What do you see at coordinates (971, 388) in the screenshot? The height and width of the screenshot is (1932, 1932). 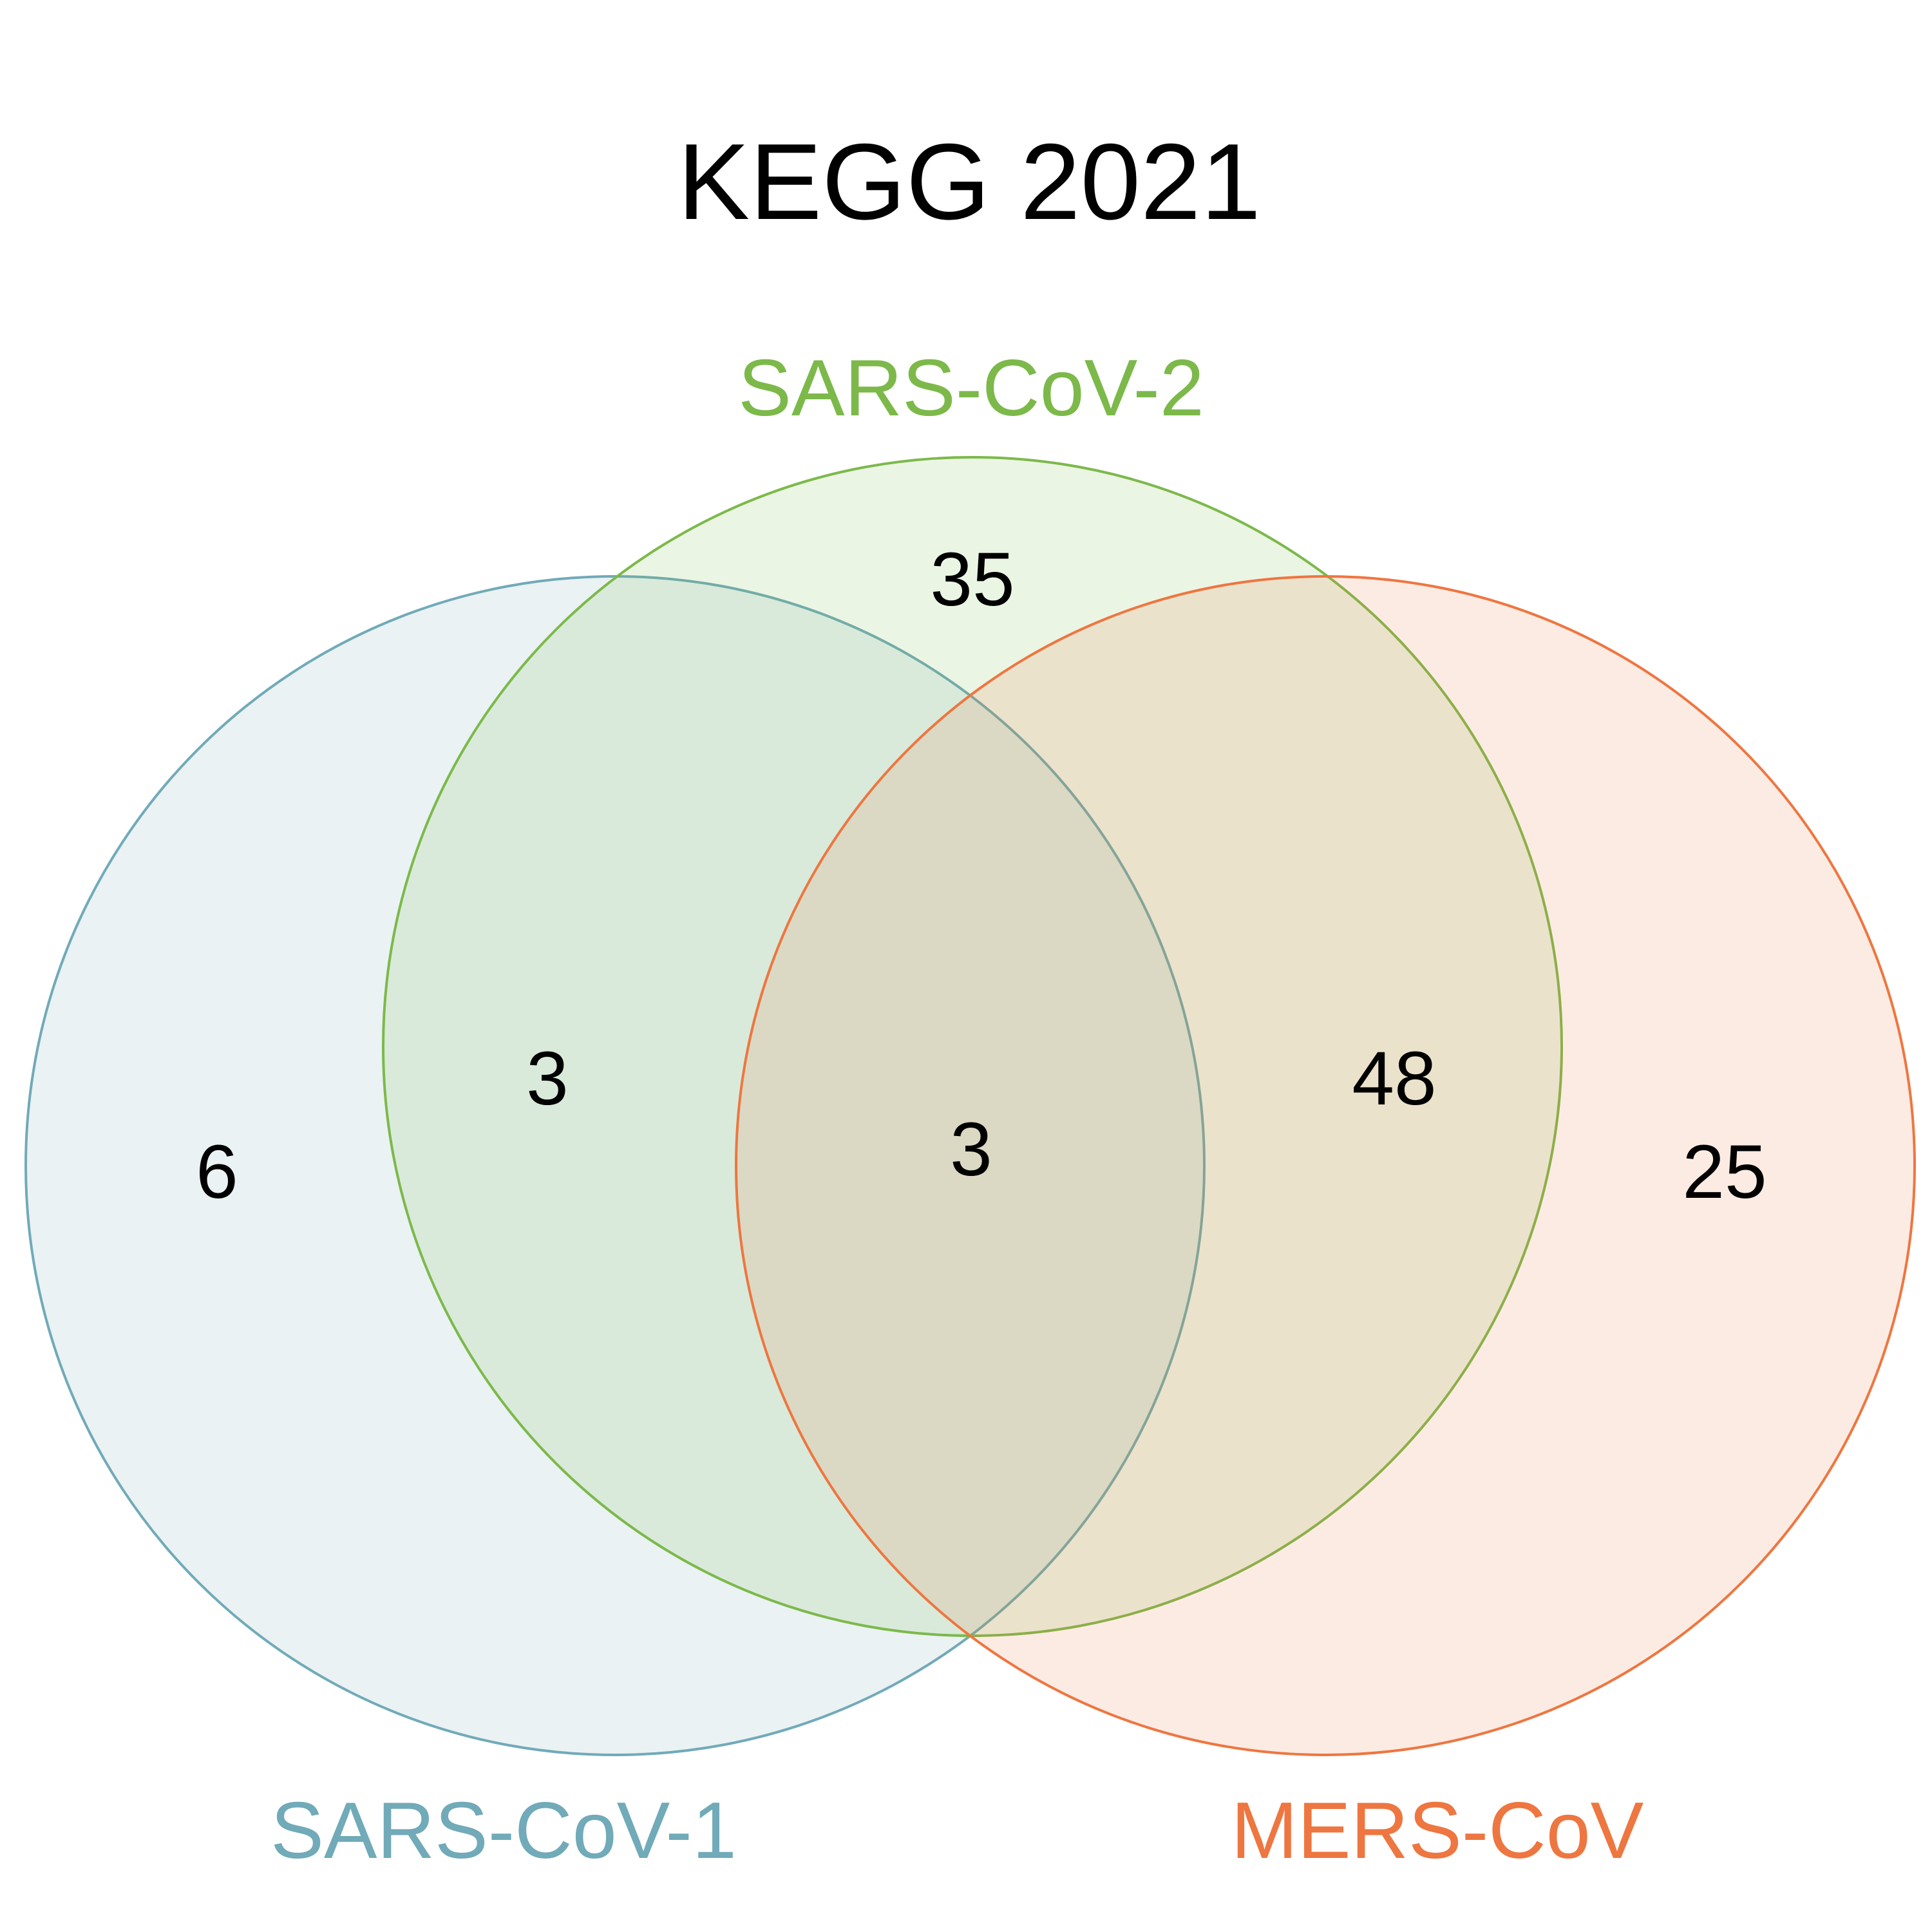 I see `label-sars-cov-2: SARS-CoV-2` at bounding box center [971, 388].